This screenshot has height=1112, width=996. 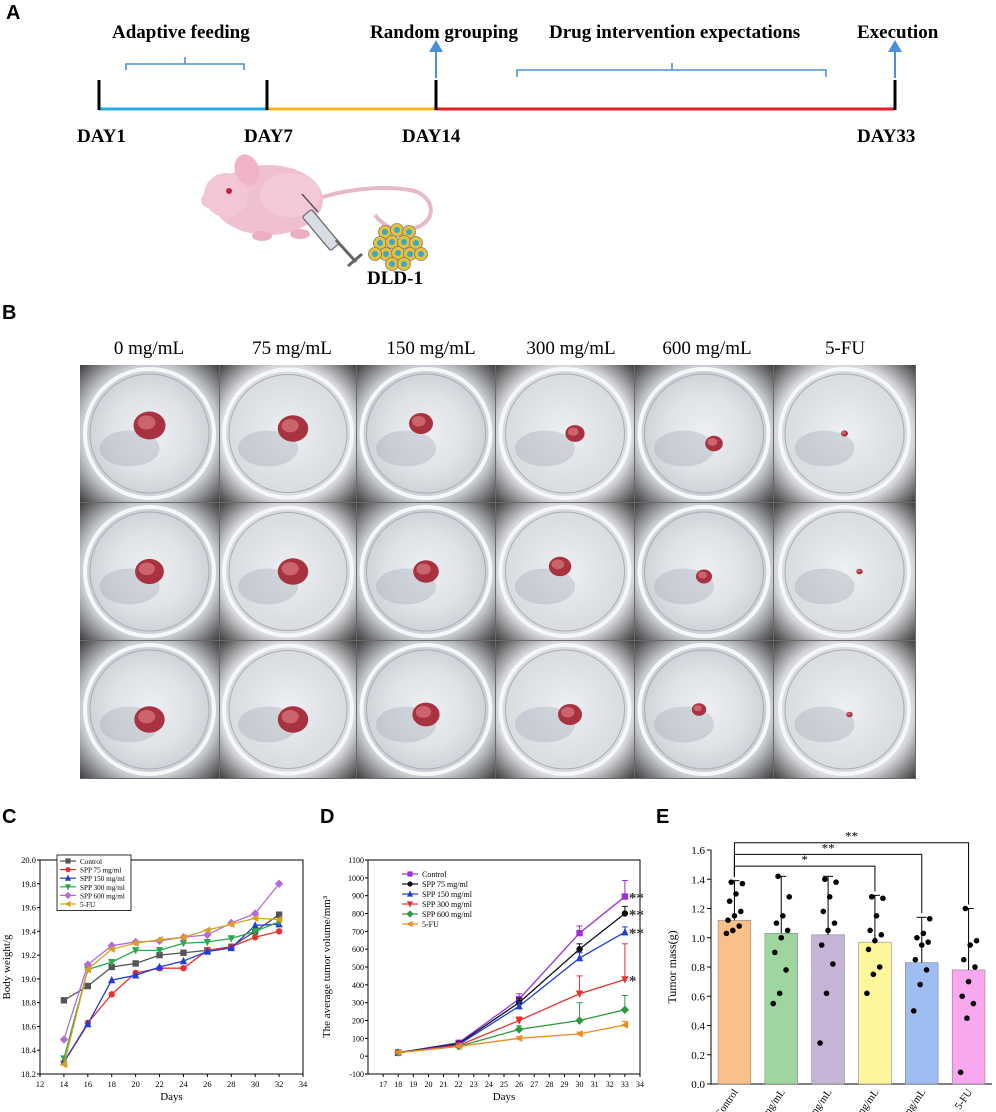 I want to click on x-tick-label: 19, so click(x=413, y=1084).